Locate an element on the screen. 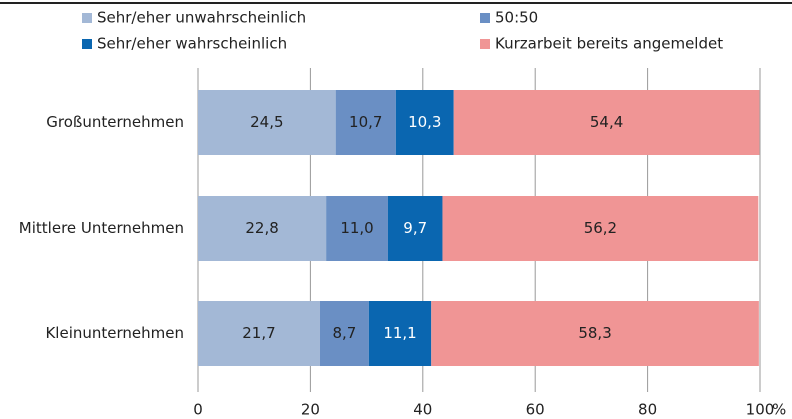 Image resolution: width=792 pixels, height=419 pixels. value-label: 10,3 is located at coordinates (424, 122).